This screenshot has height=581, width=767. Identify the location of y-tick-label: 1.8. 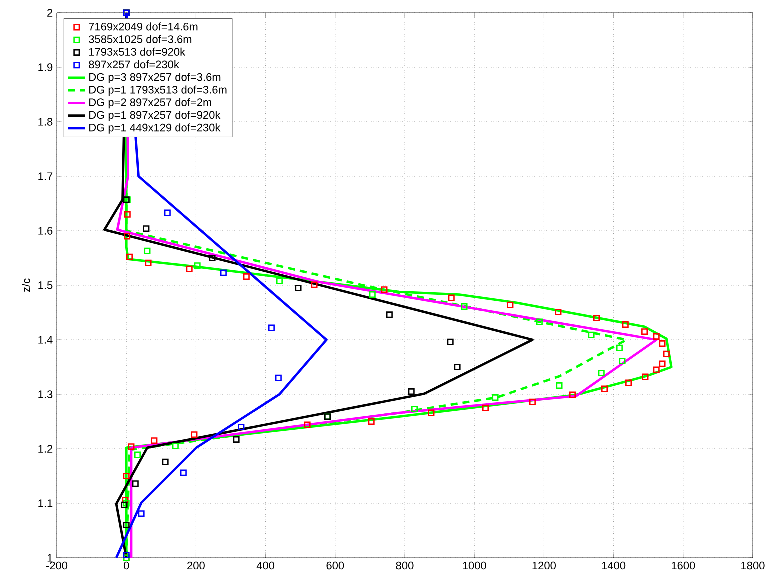
(45, 122).